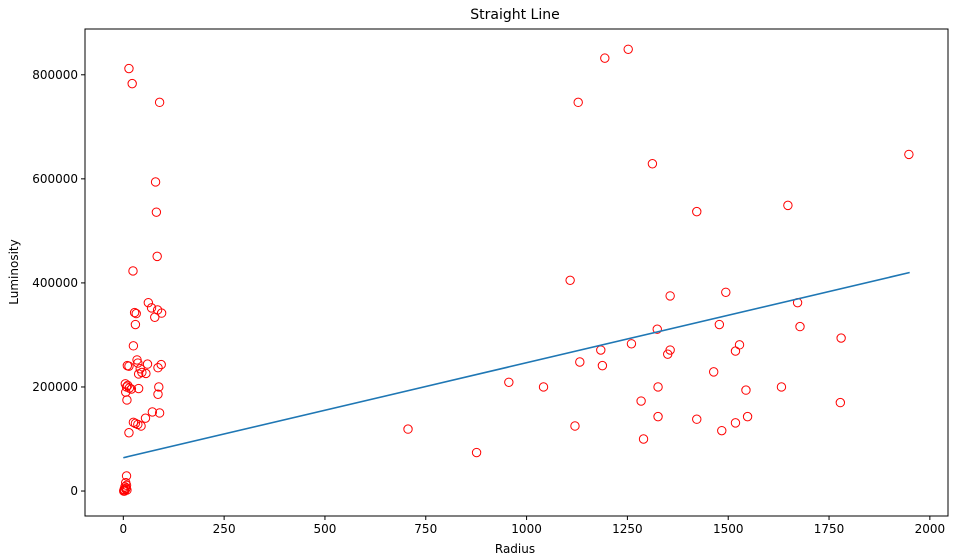 This screenshot has height=558, width=958. I want to click on y-tick-label: 800000, so click(55, 75).